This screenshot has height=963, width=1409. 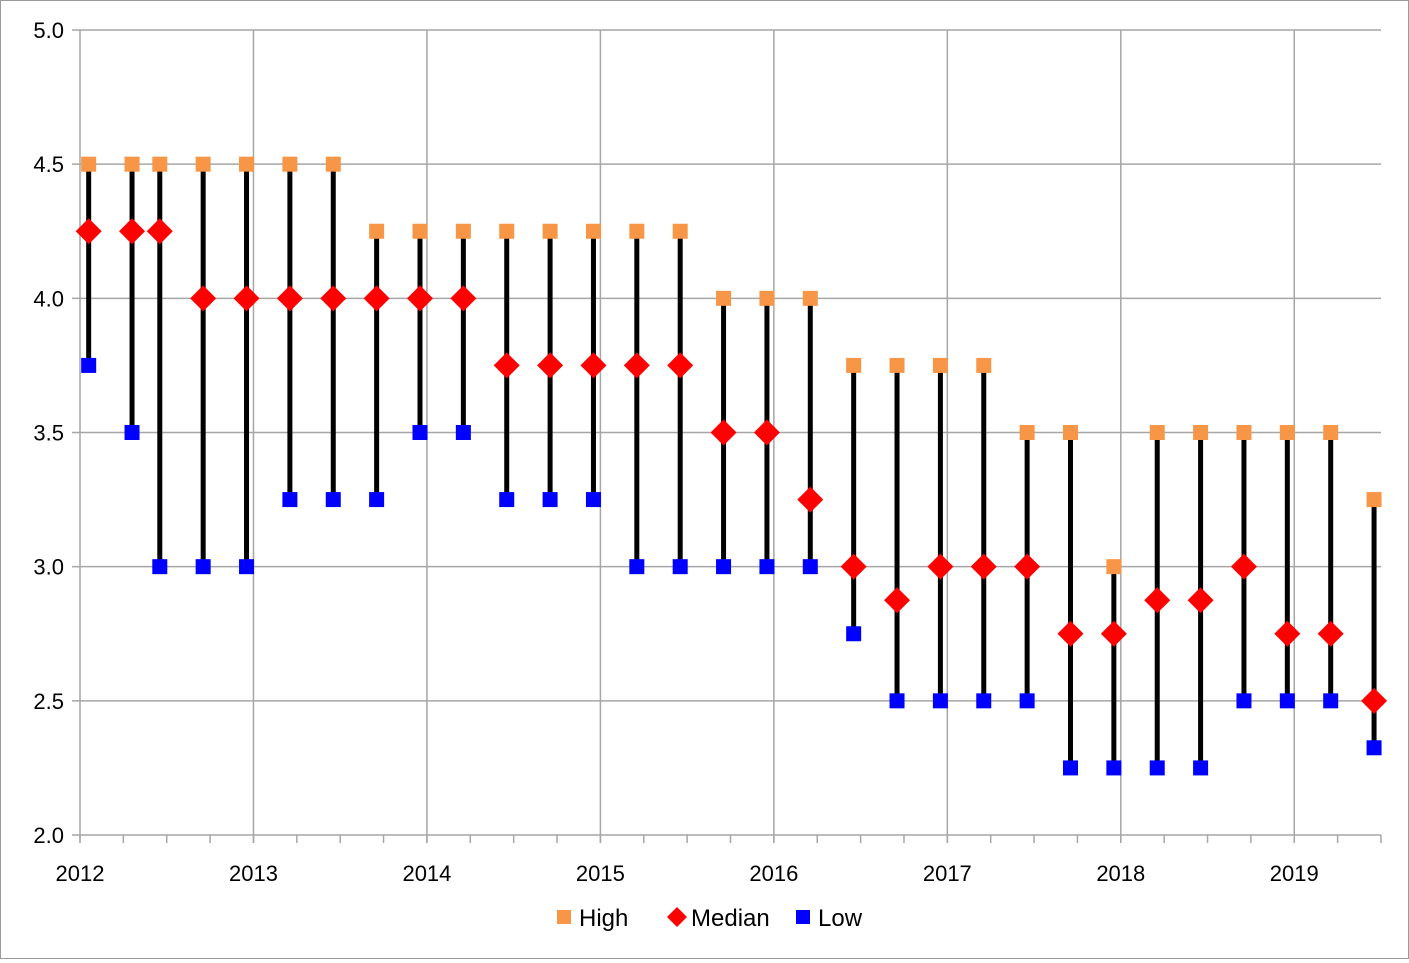 I want to click on y-tick-label: 3.0, so click(x=48, y=567).